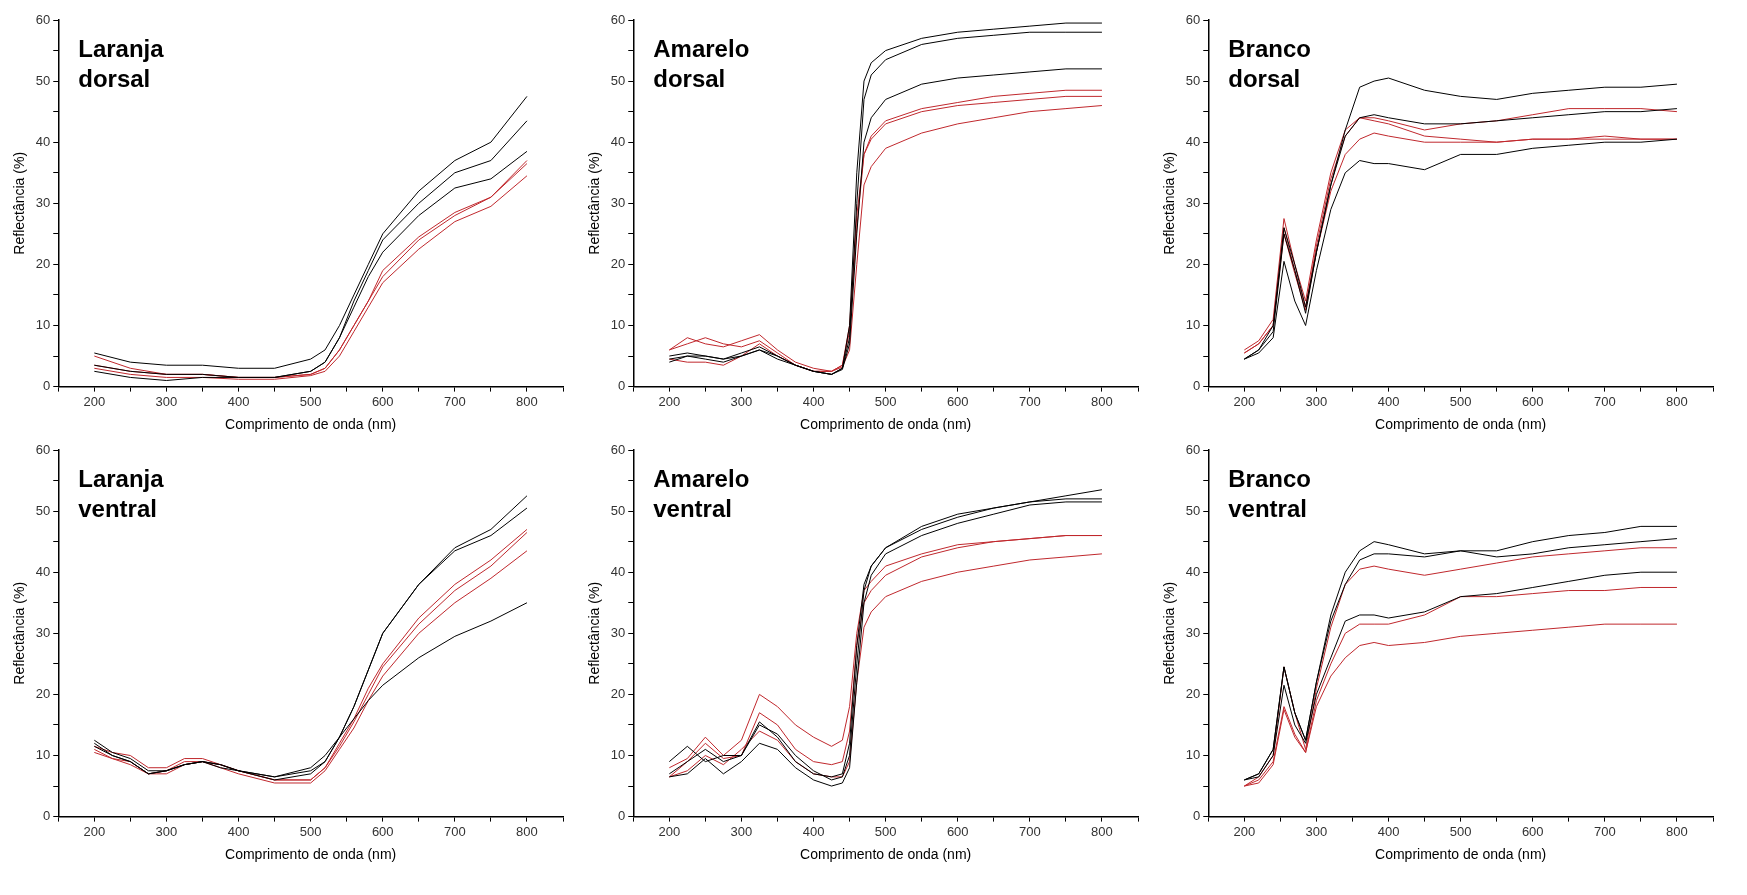 This screenshot has height=895, width=1747. What do you see at coordinates (1269, 63) in the screenshot?
I see `text: Branco dorsal` at bounding box center [1269, 63].